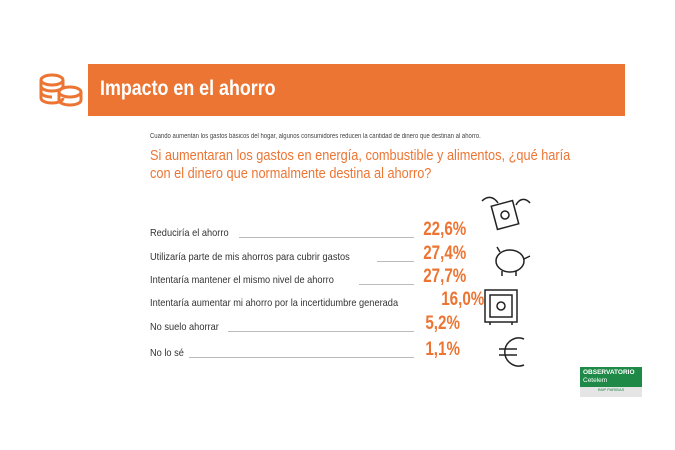  What do you see at coordinates (188, 88) in the screenshot?
I see `page-title: Impacto en el ahorro` at bounding box center [188, 88].